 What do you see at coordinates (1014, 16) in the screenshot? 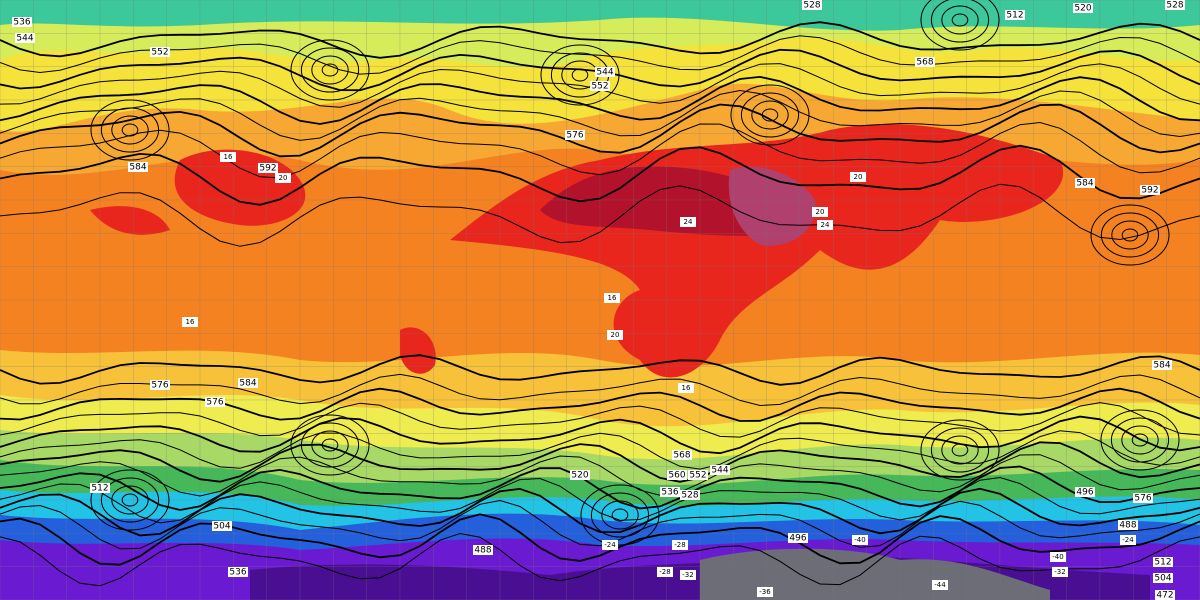
I see `contour-label: 512` at bounding box center [1014, 16].